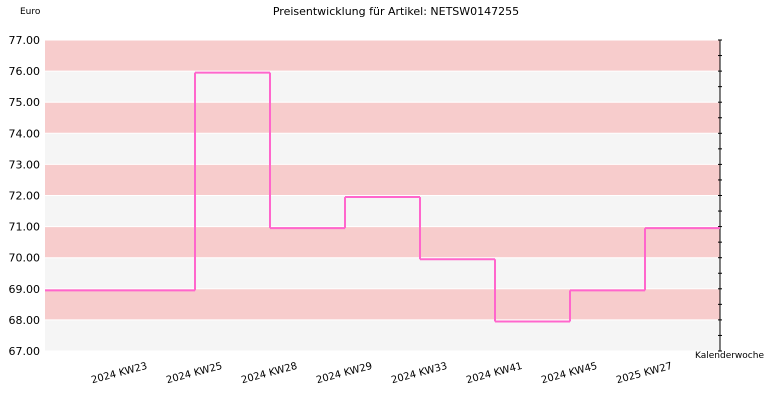 The width and height of the screenshot is (770, 400). I want to click on y-tick-label: 76.00, so click(25, 71).